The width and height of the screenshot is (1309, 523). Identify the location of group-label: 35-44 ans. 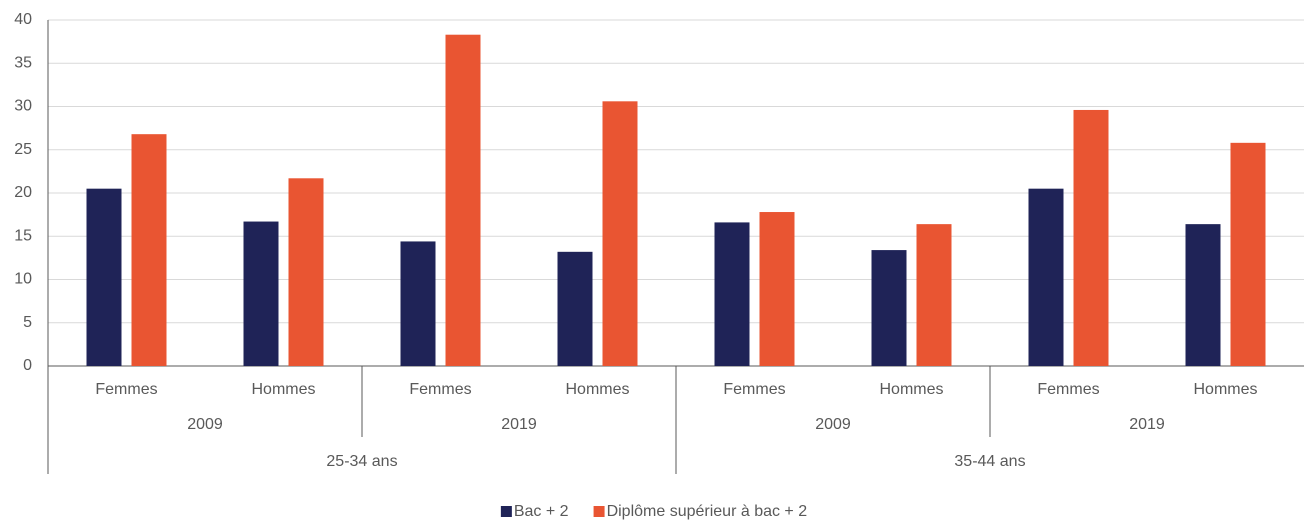
(989, 461).